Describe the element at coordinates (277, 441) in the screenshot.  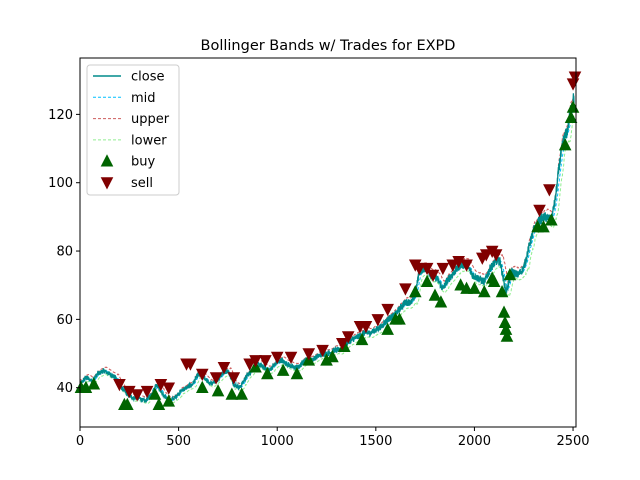
I see `x-tick-label: 1000` at that location.